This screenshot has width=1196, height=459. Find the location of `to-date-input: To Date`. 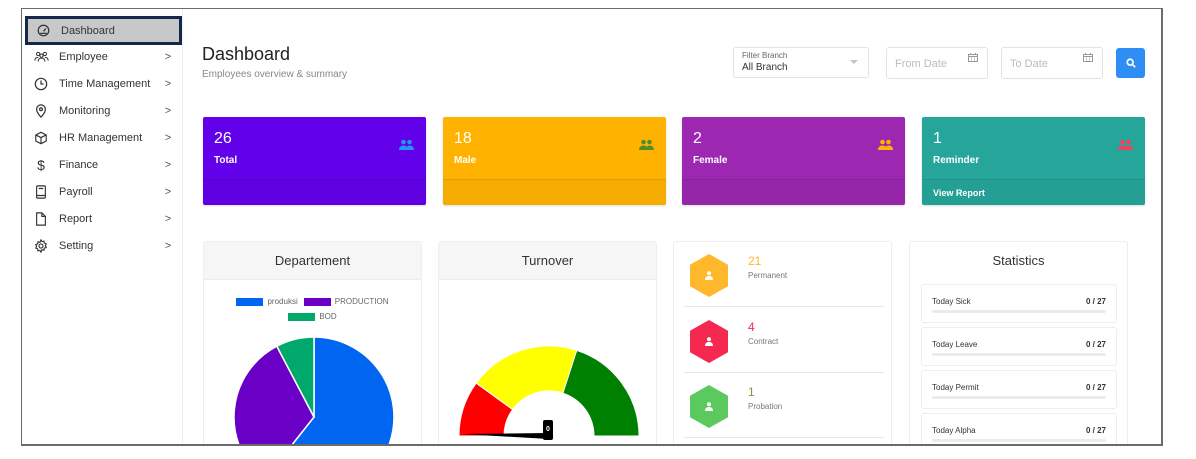

to-date-input: To Date is located at coordinates (1052, 63).